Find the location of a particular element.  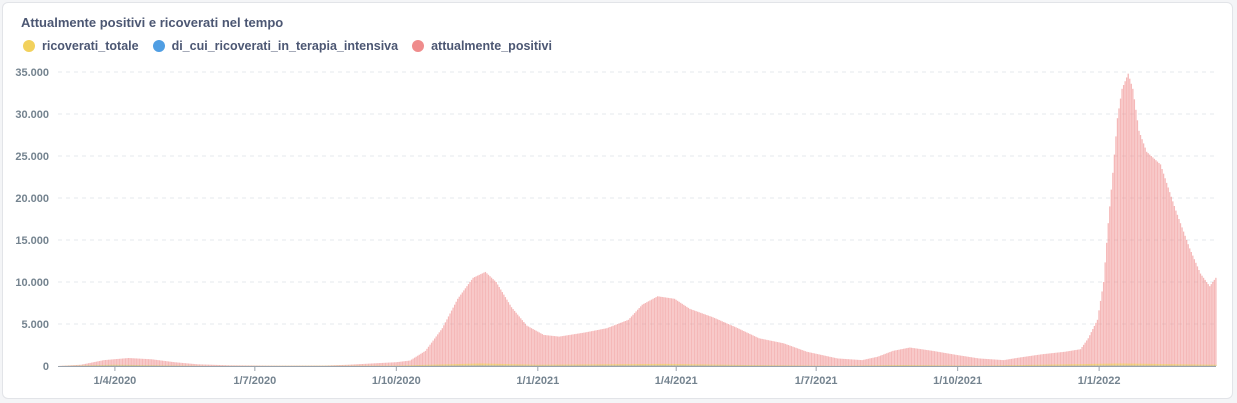

legend-item-attualmente-positivi: attualmente_positivi is located at coordinates (482, 46).